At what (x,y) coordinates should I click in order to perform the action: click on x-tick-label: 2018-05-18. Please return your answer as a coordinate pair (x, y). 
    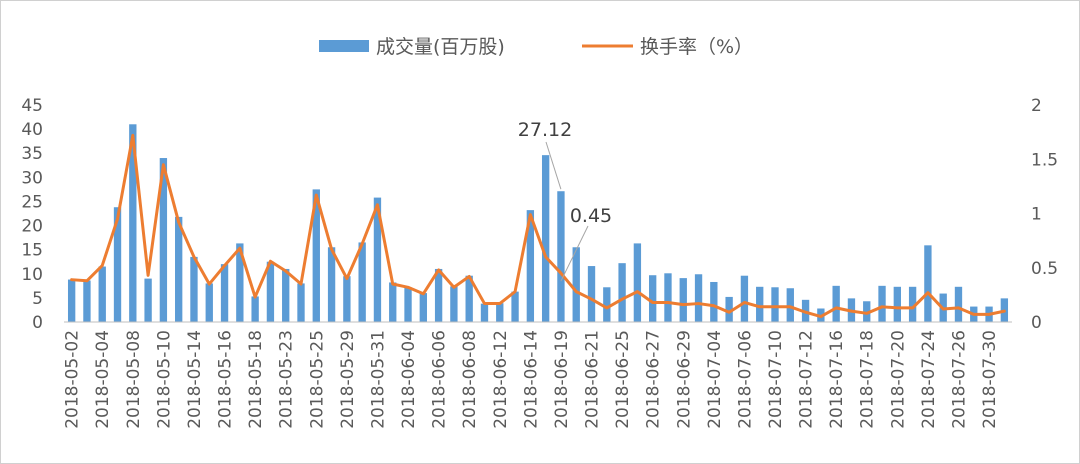
    Looking at the image, I should click on (256, 379).